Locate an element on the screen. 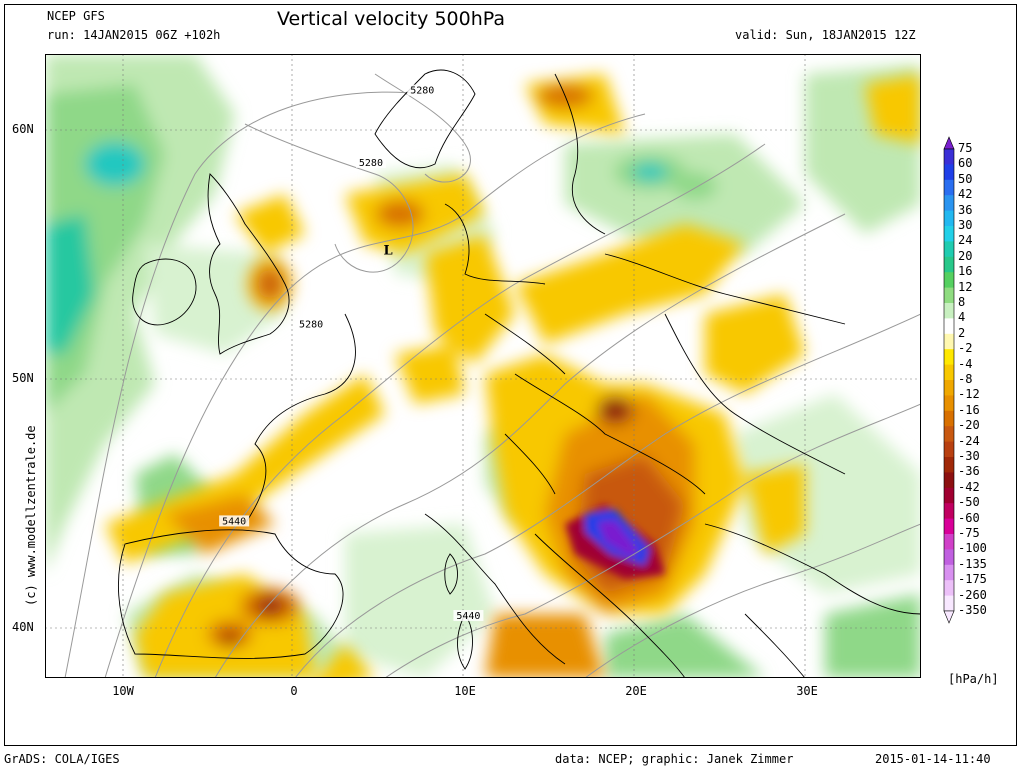 Image resolution: width=1024 pixels, height=768 pixels. lon-label: 0 is located at coordinates (294, 691).